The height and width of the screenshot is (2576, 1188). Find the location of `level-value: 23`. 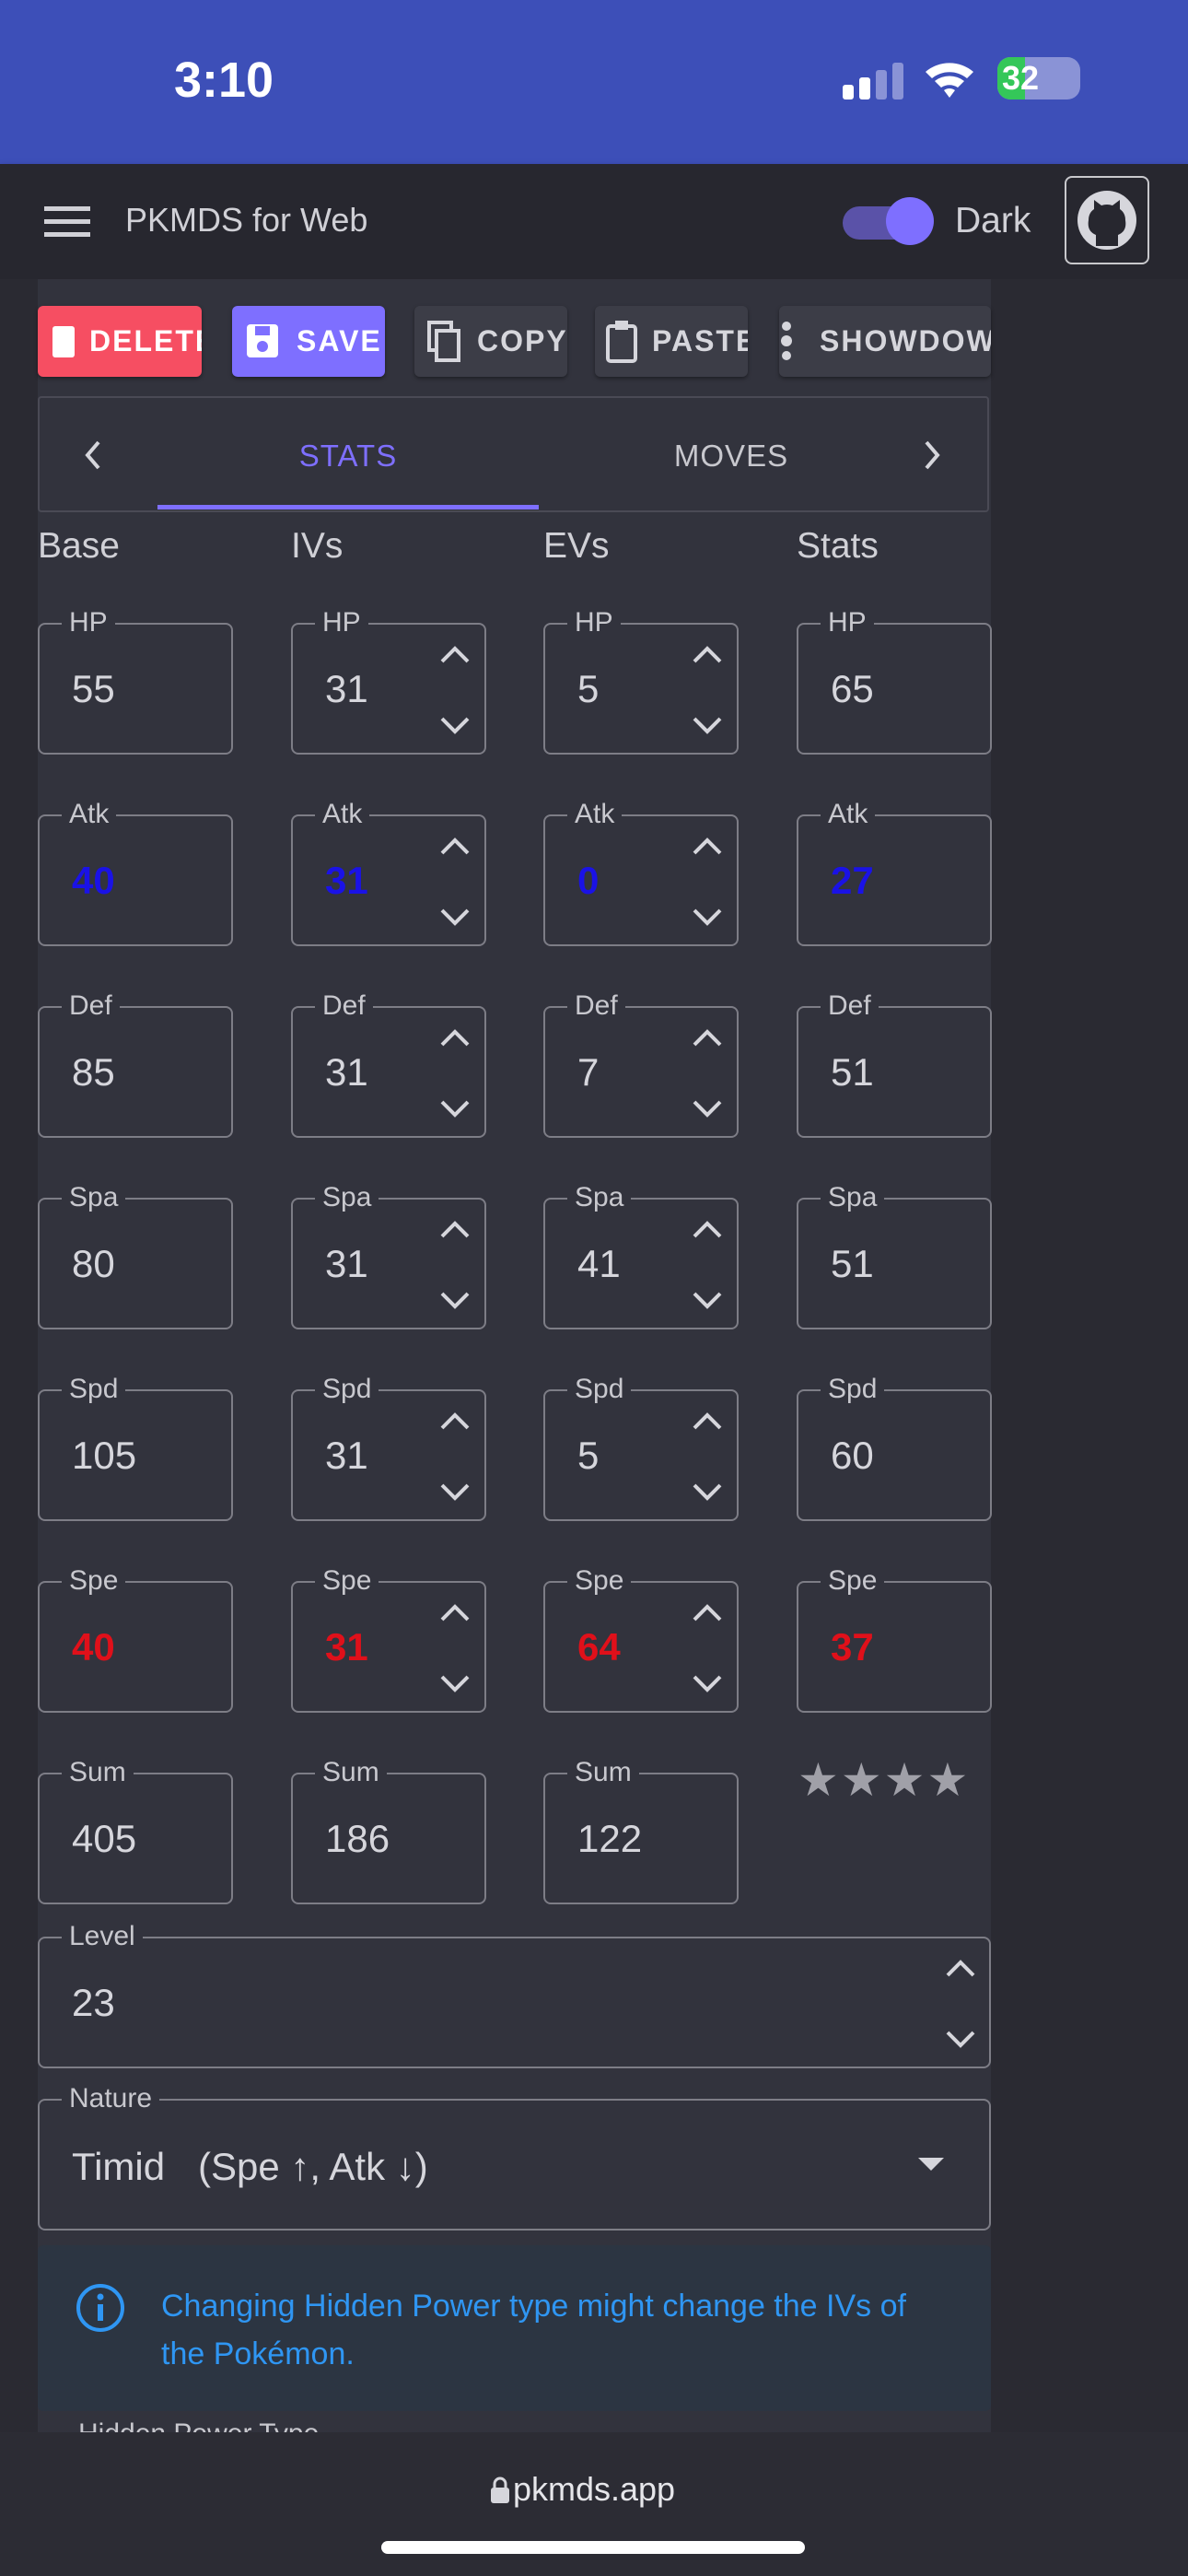

level-value: 23 is located at coordinates (93, 2002).